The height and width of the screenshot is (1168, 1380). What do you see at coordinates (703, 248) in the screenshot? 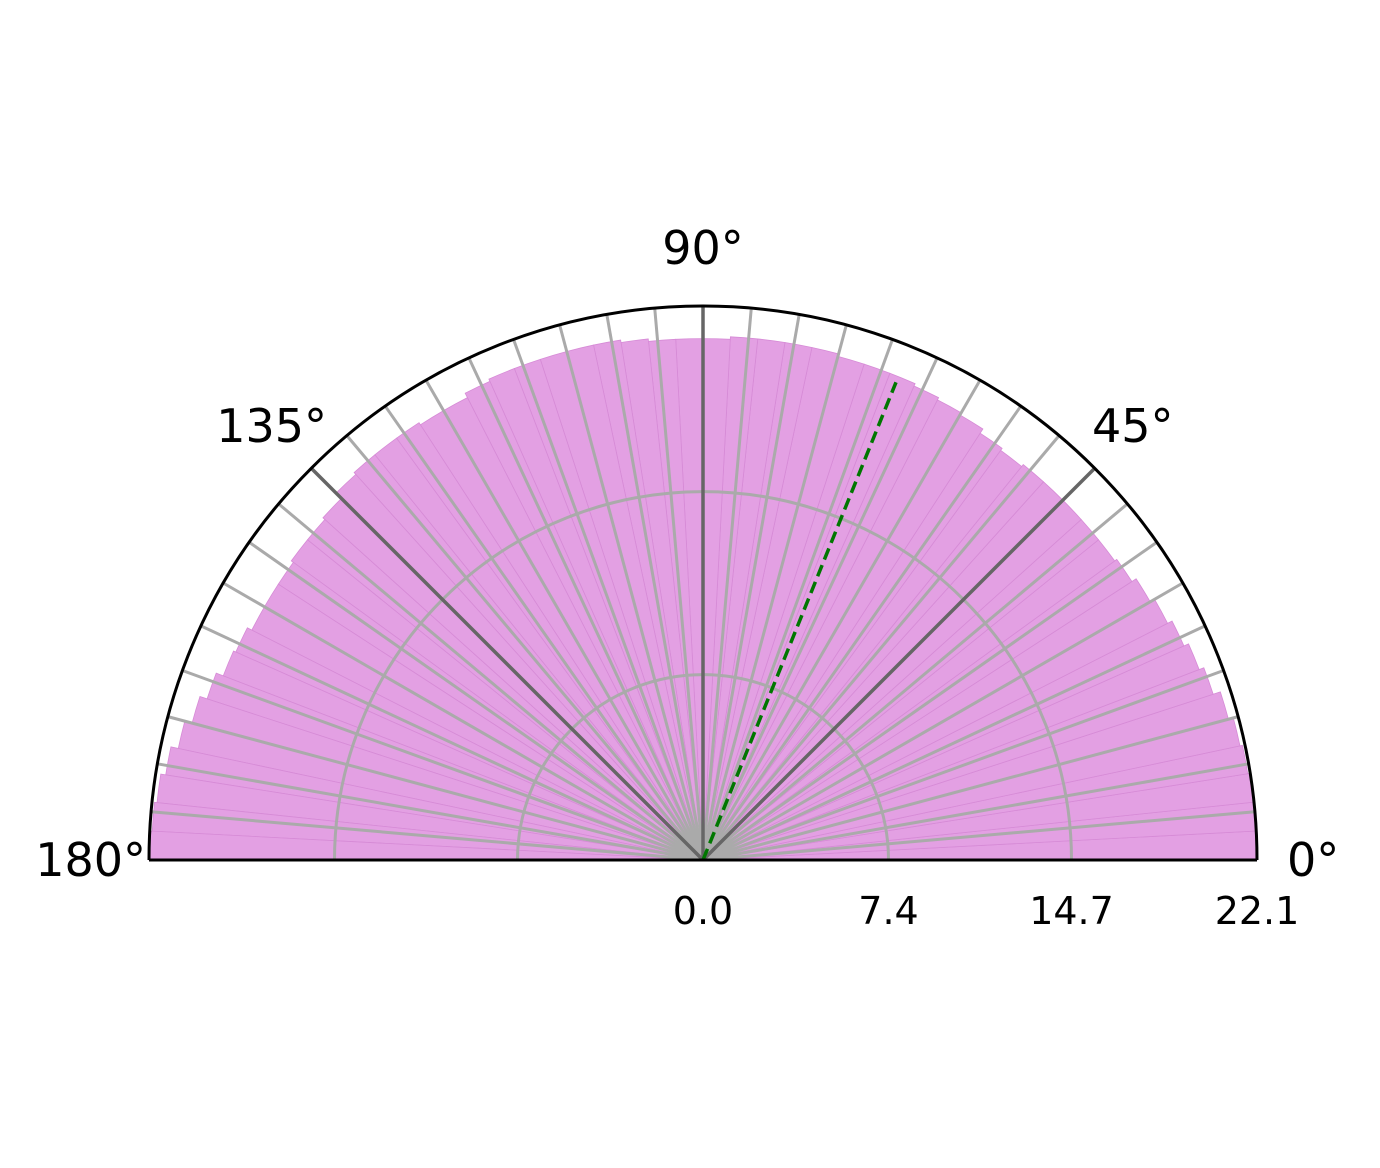
I see `angle-tick-label: 90°` at bounding box center [703, 248].